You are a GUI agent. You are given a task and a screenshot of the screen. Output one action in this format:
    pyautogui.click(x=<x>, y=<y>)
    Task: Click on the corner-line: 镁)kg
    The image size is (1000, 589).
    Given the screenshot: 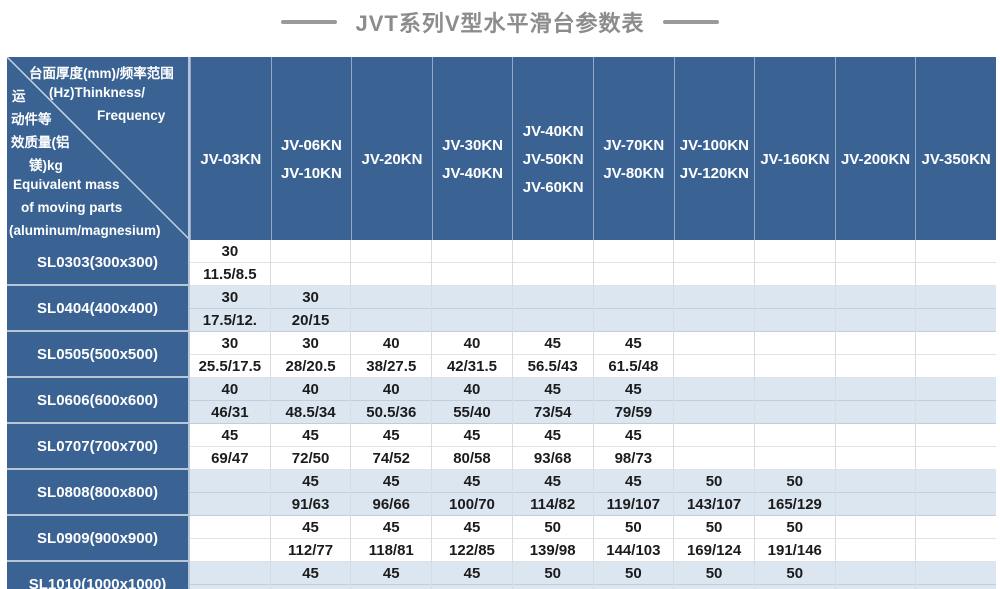 What is the action you would take?
    pyautogui.click(x=46, y=165)
    